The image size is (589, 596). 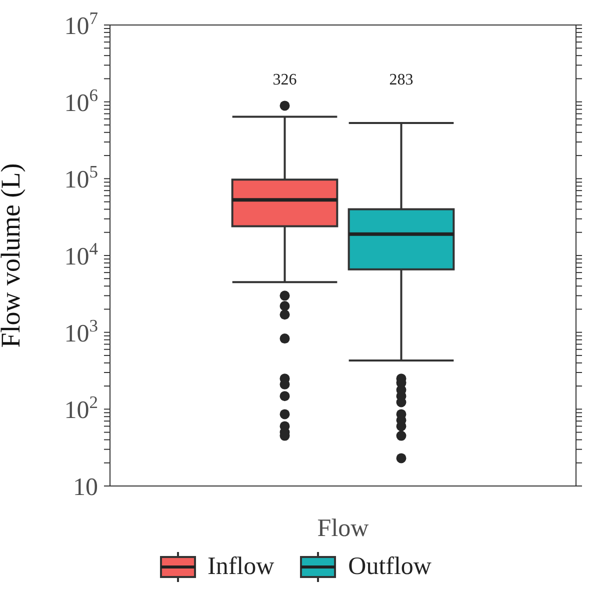 What do you see at coordinates (81, 331) in the screenshot?
I see `y-tick-label: 10$^{3}$` at bounding box center [81, 331].